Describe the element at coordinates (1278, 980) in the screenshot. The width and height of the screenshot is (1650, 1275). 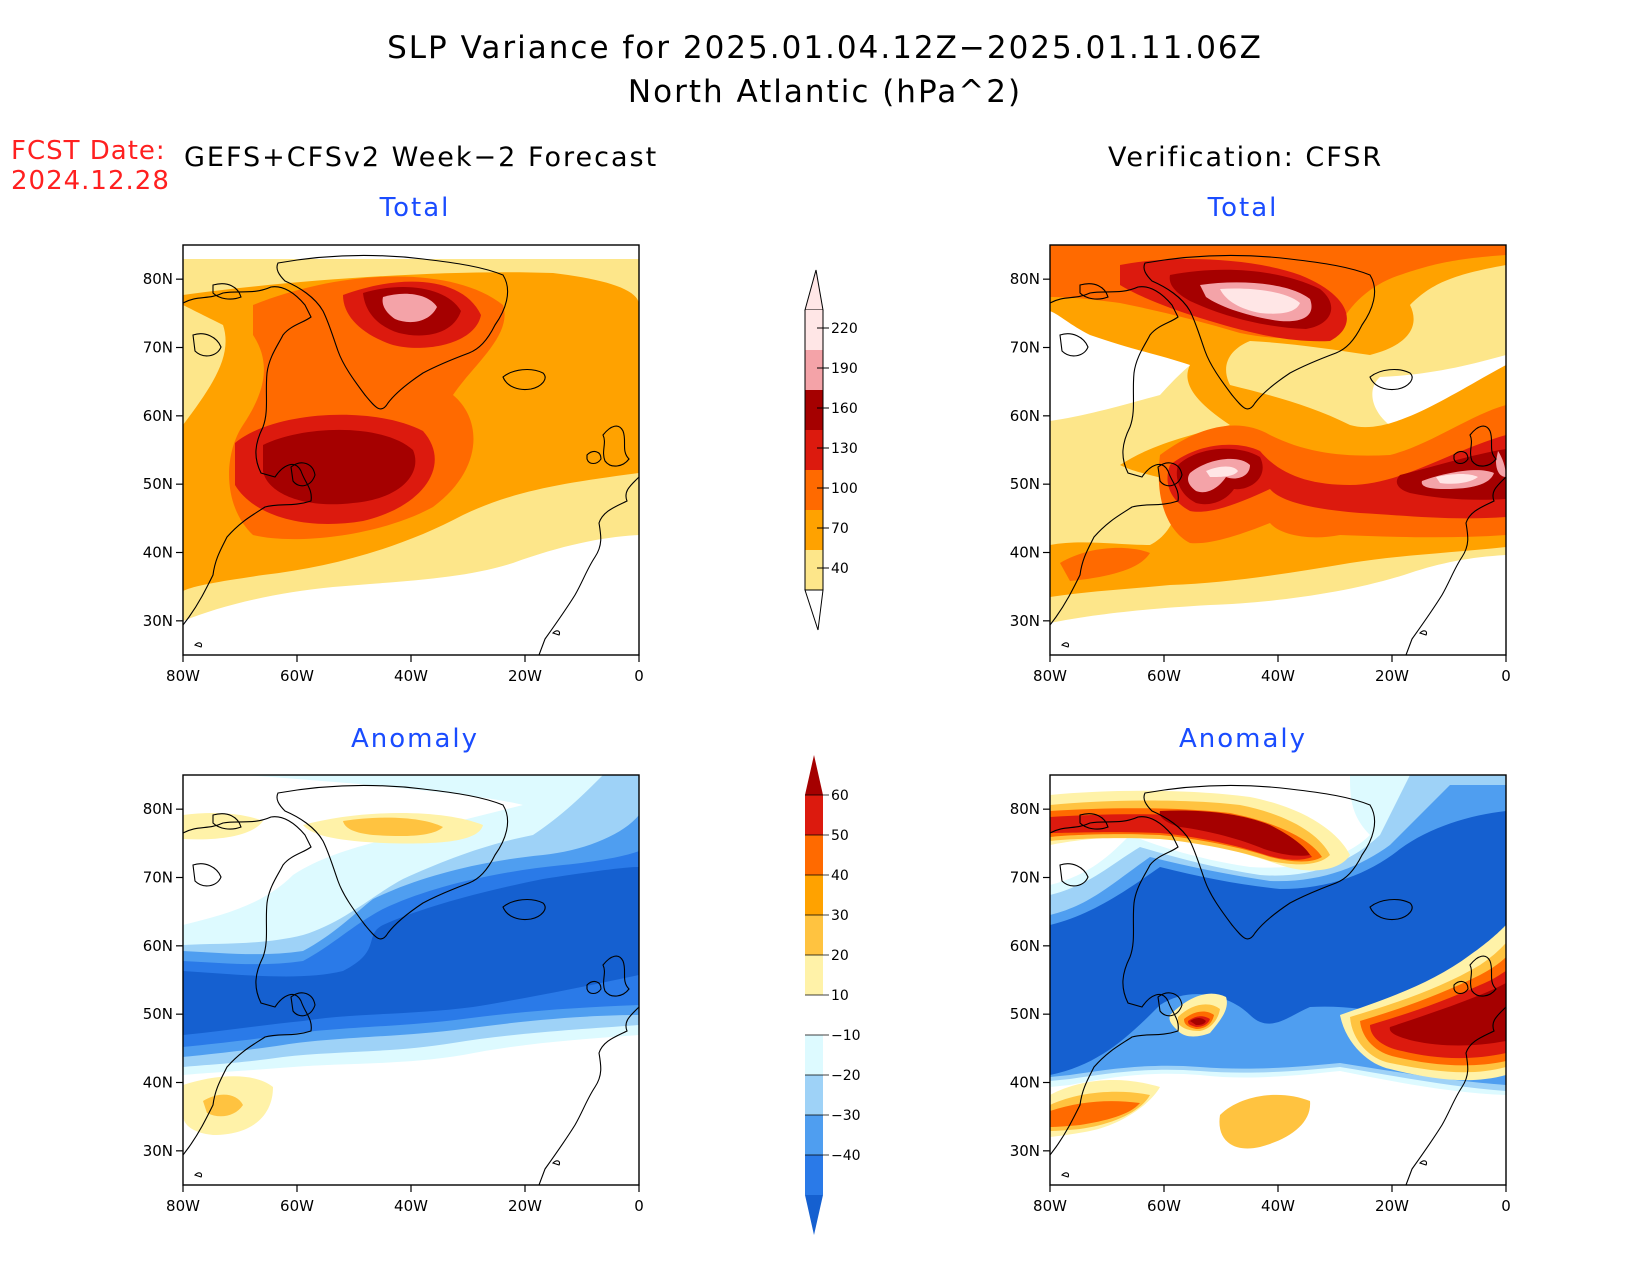
I see `verification-anomaly-map` at that location.